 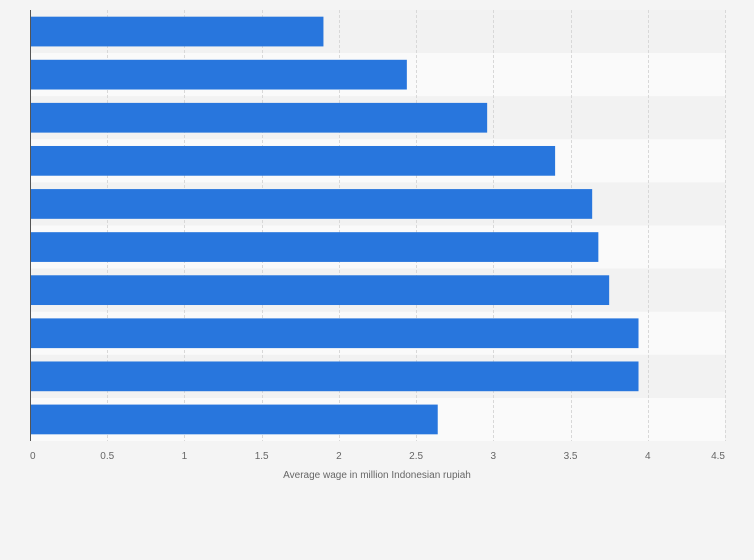 What do you see at coordinates (416, 456) in the screenshot?
I see `x-tick-label: 2.5` at bounding box center [416, 456].